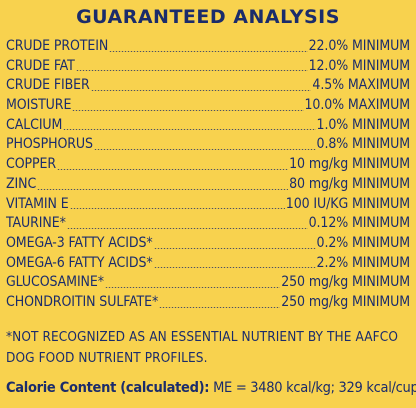 This screenshot has height=408, width=416. Describe the element at coordinates (208, 224) in the screenshot. I see `analysis-row: TAURINE* 0.12% MINIMUM` at that location.